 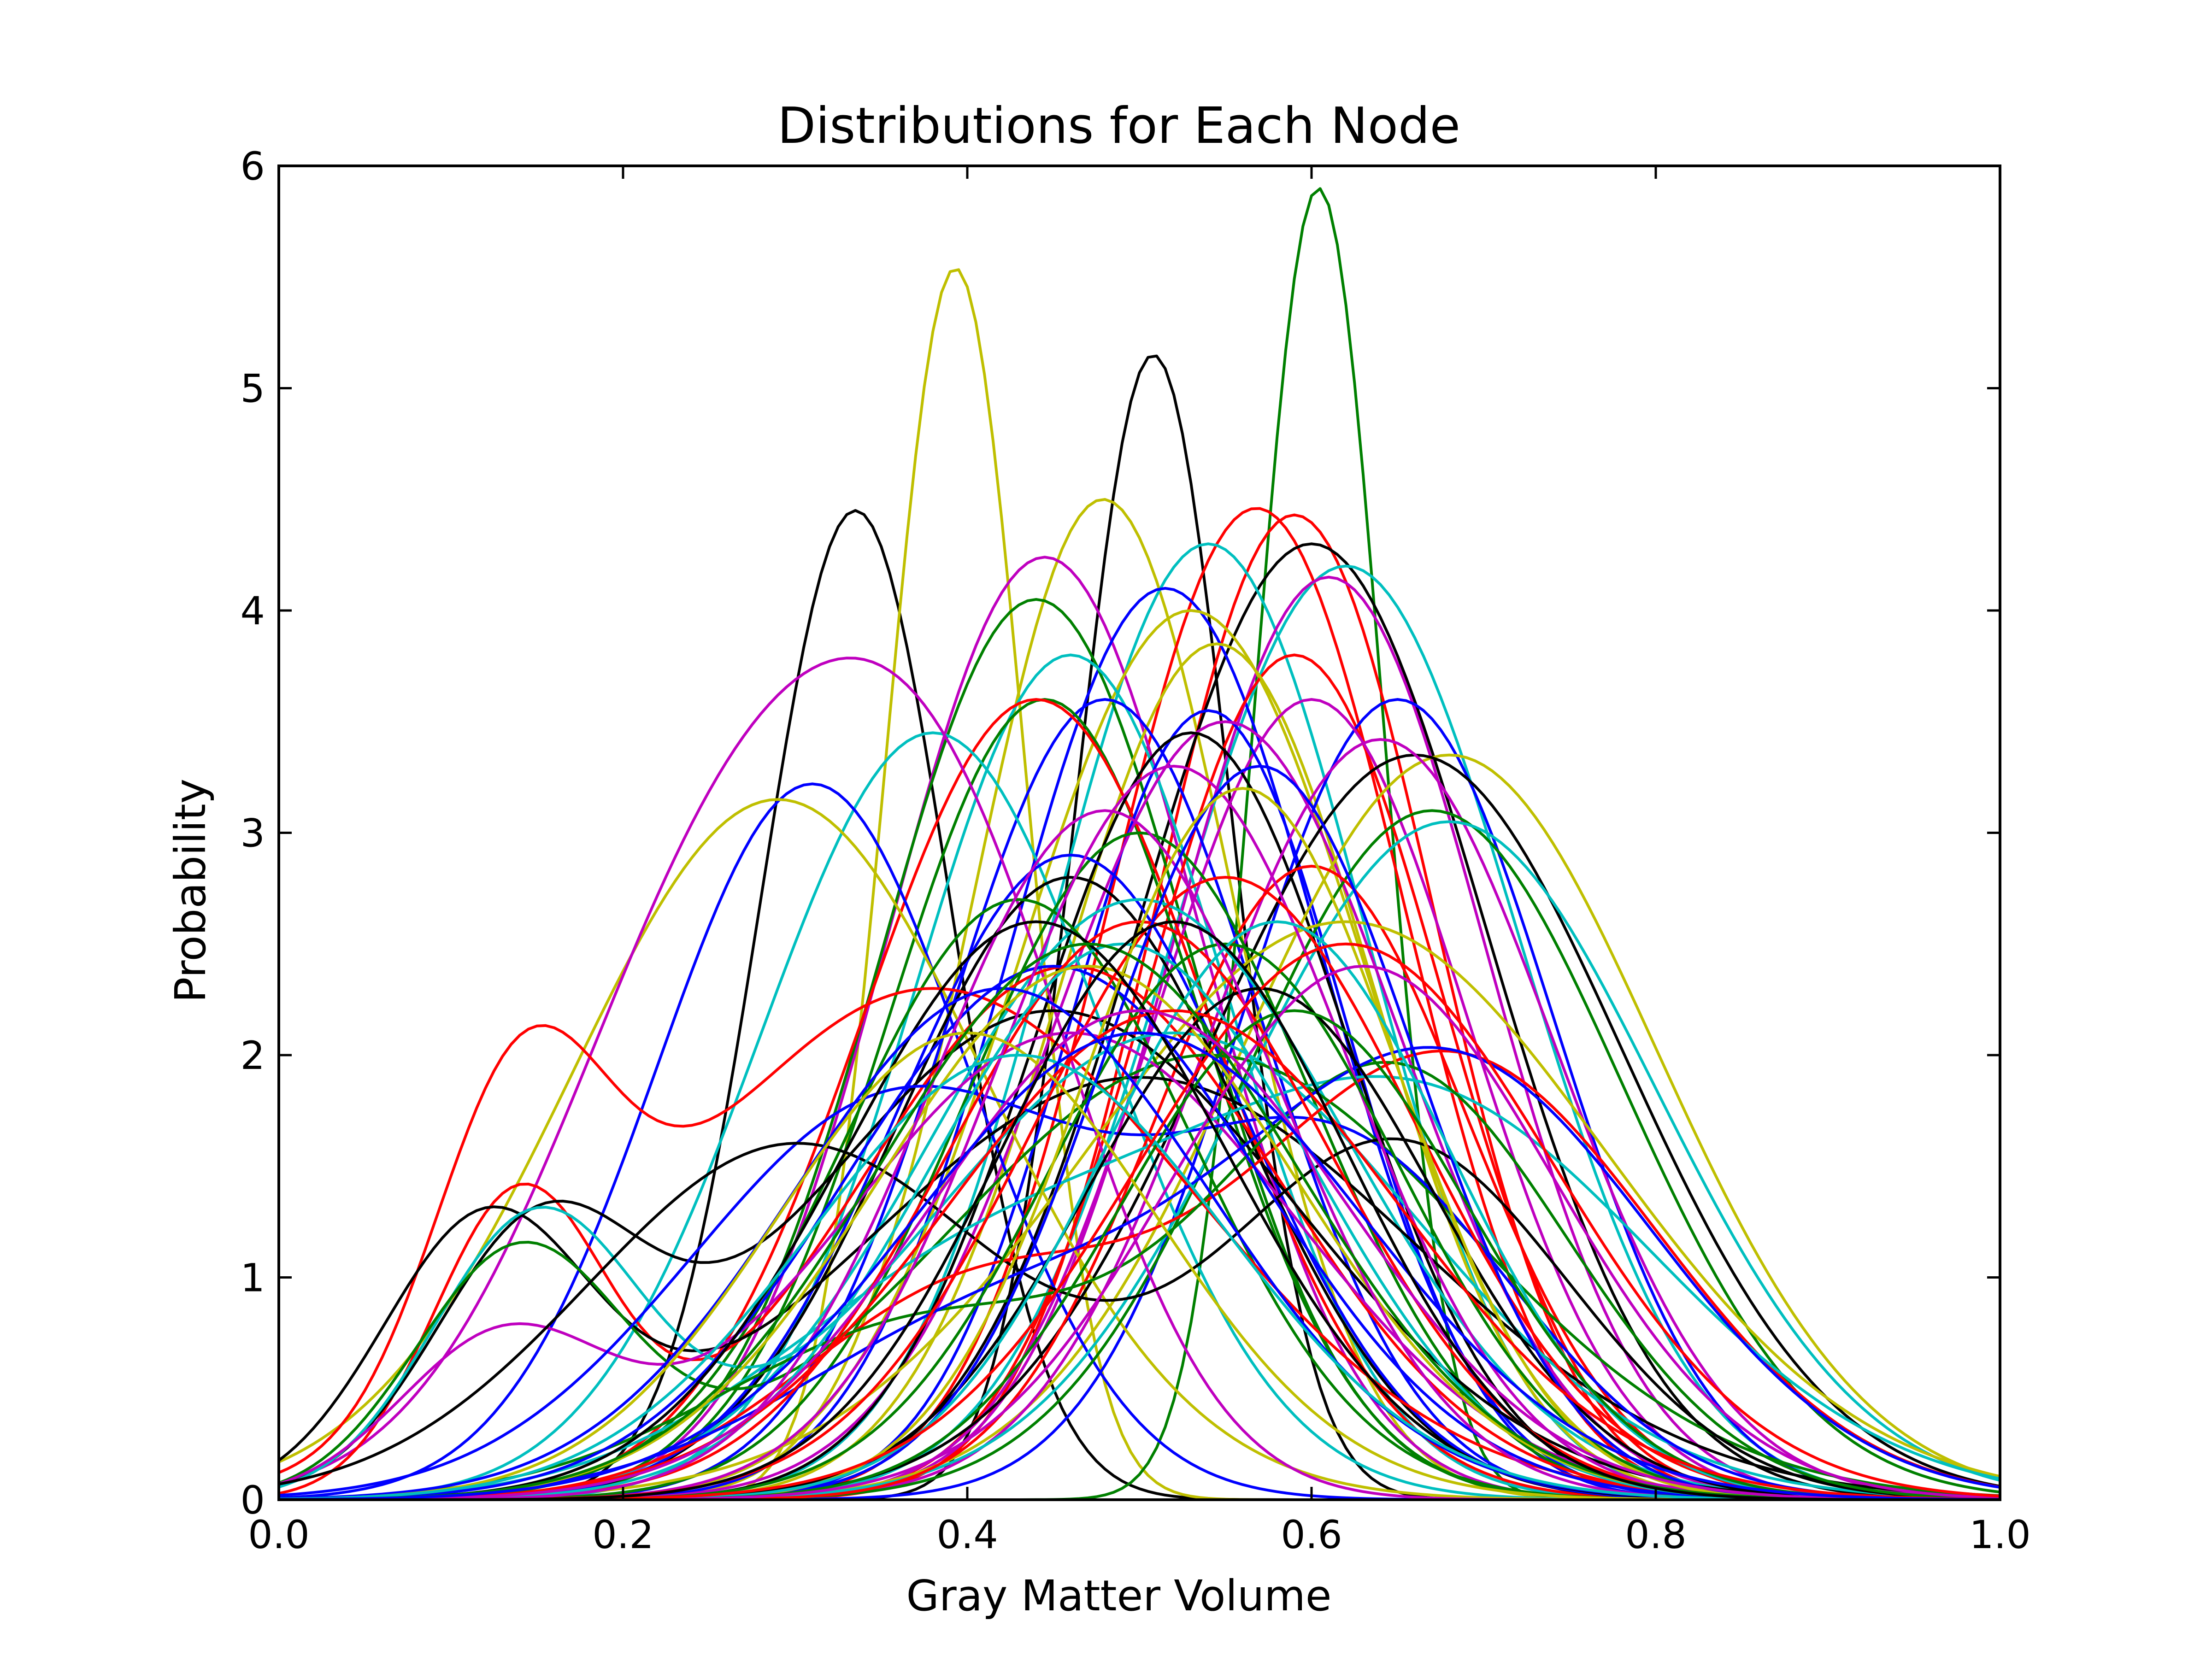 I want to click on y-tick-label: 5, so click(x=253, y=388).